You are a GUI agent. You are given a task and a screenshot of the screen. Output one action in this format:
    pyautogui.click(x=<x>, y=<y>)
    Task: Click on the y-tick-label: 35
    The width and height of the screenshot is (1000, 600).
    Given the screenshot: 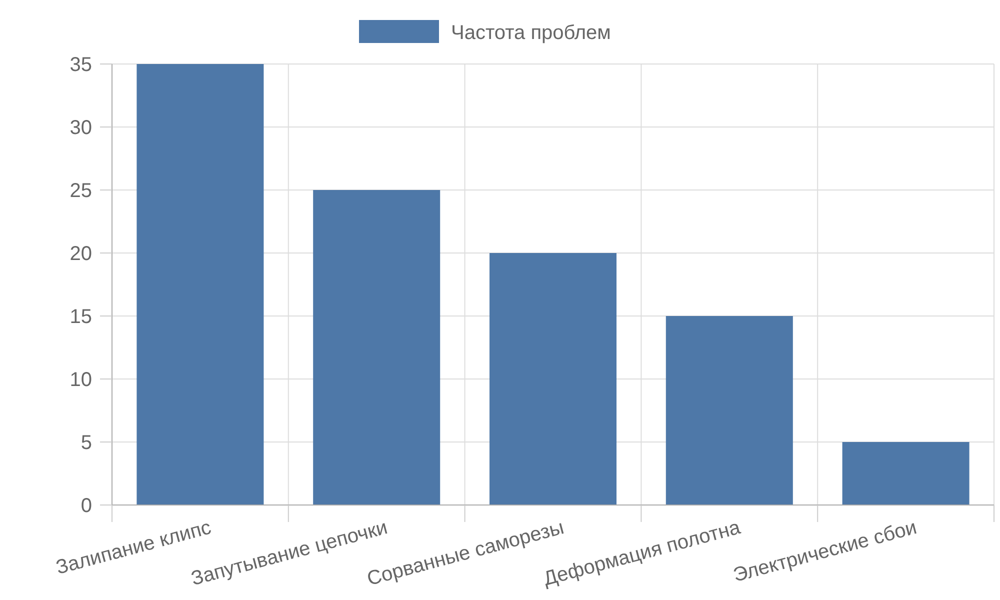 What is the action you would take?
    pyautogui.click(x=81, y=65)
    